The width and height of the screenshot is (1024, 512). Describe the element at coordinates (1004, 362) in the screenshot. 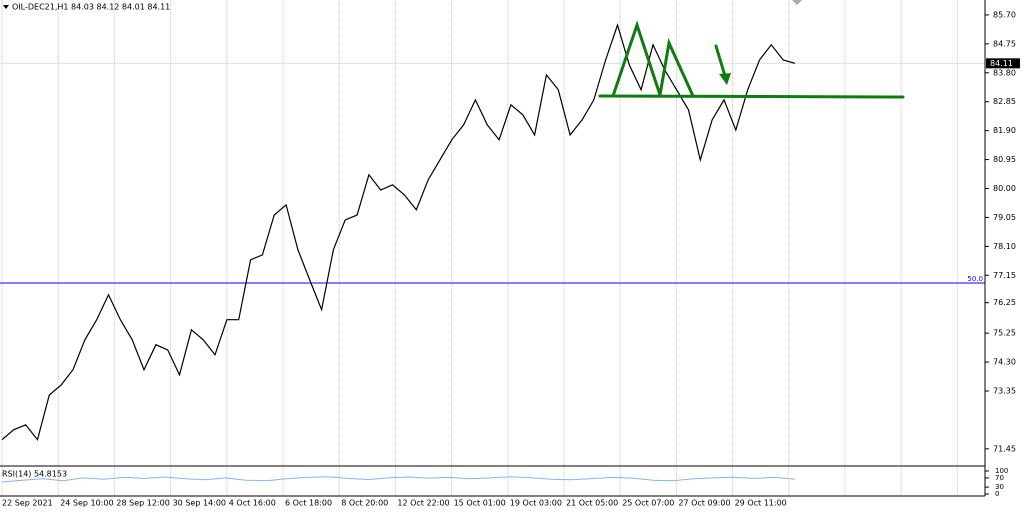

I see `y-tick-label: 74.30` at that location.